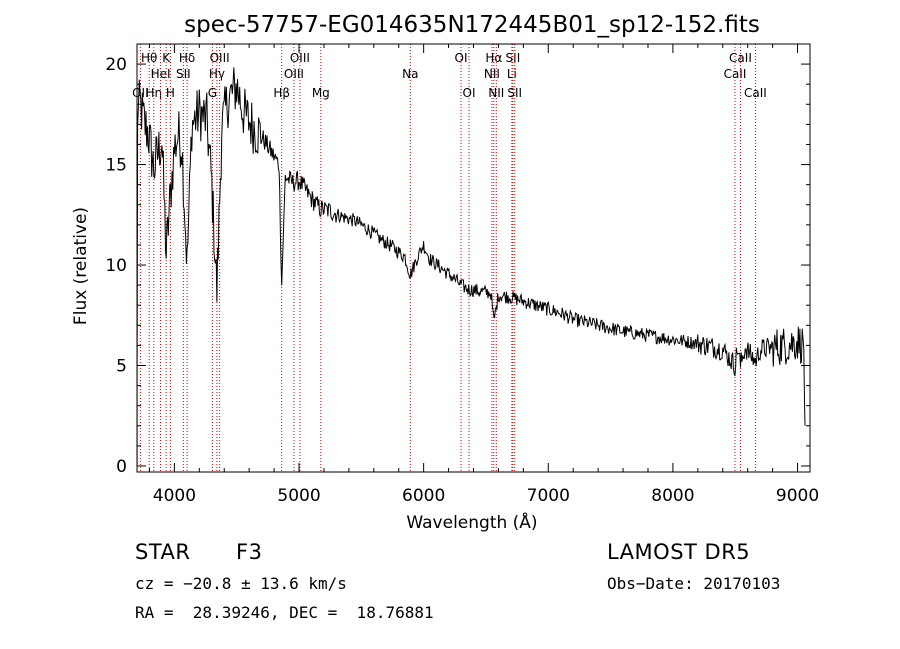 The image size is (900, 649). What do you see at coordinates (81, 266) in the screenshot?
I see `y-axis-label: Flux (relative)` at bounding box center [81, 266].